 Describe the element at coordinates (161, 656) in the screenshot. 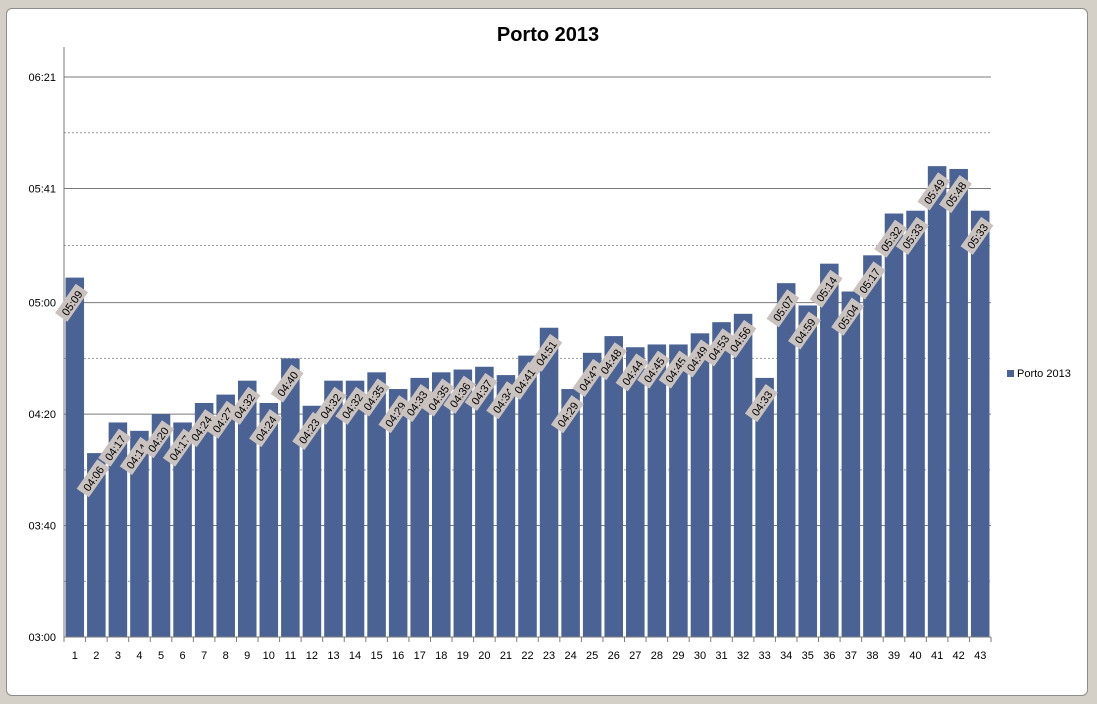

I see `x-tick-label: 5` at that location.